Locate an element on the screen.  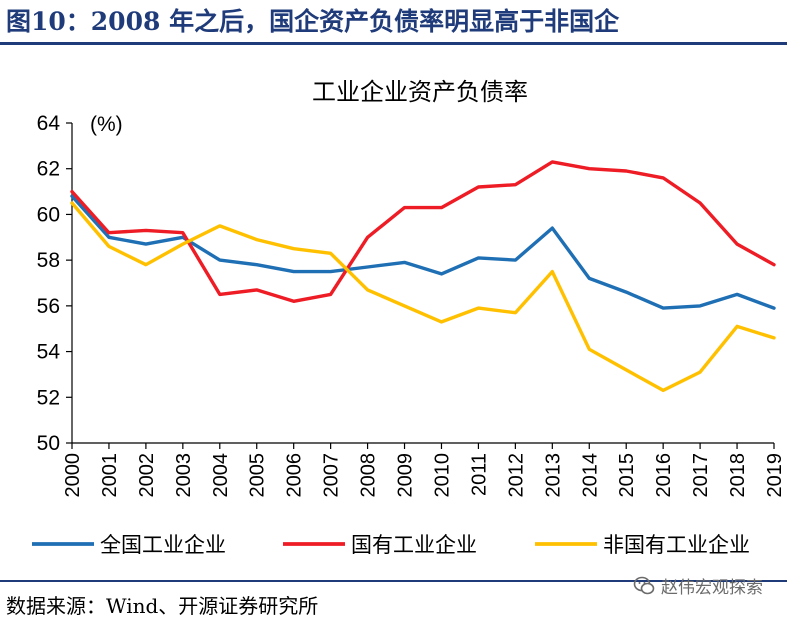
figure-title: 图10：2008 年之后，国企资产负债率明显高于非国企 is located at coordinates (313, 21).